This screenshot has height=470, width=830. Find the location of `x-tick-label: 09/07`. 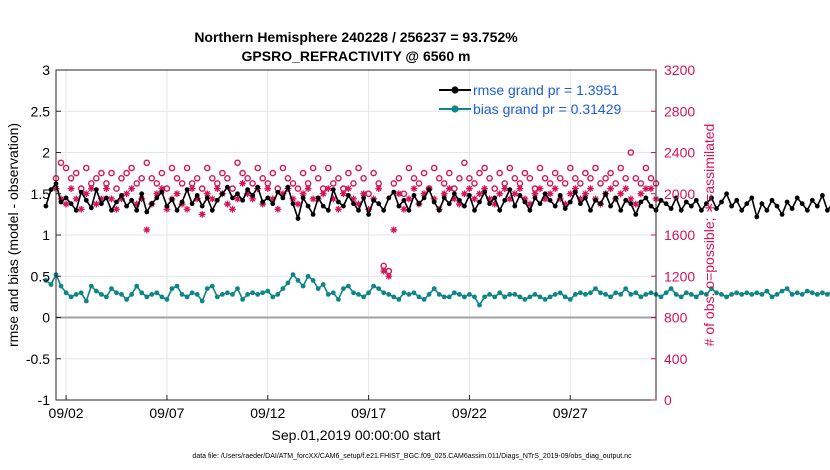

x-tick-label: 09/07 is located at coordinates (166, 413).